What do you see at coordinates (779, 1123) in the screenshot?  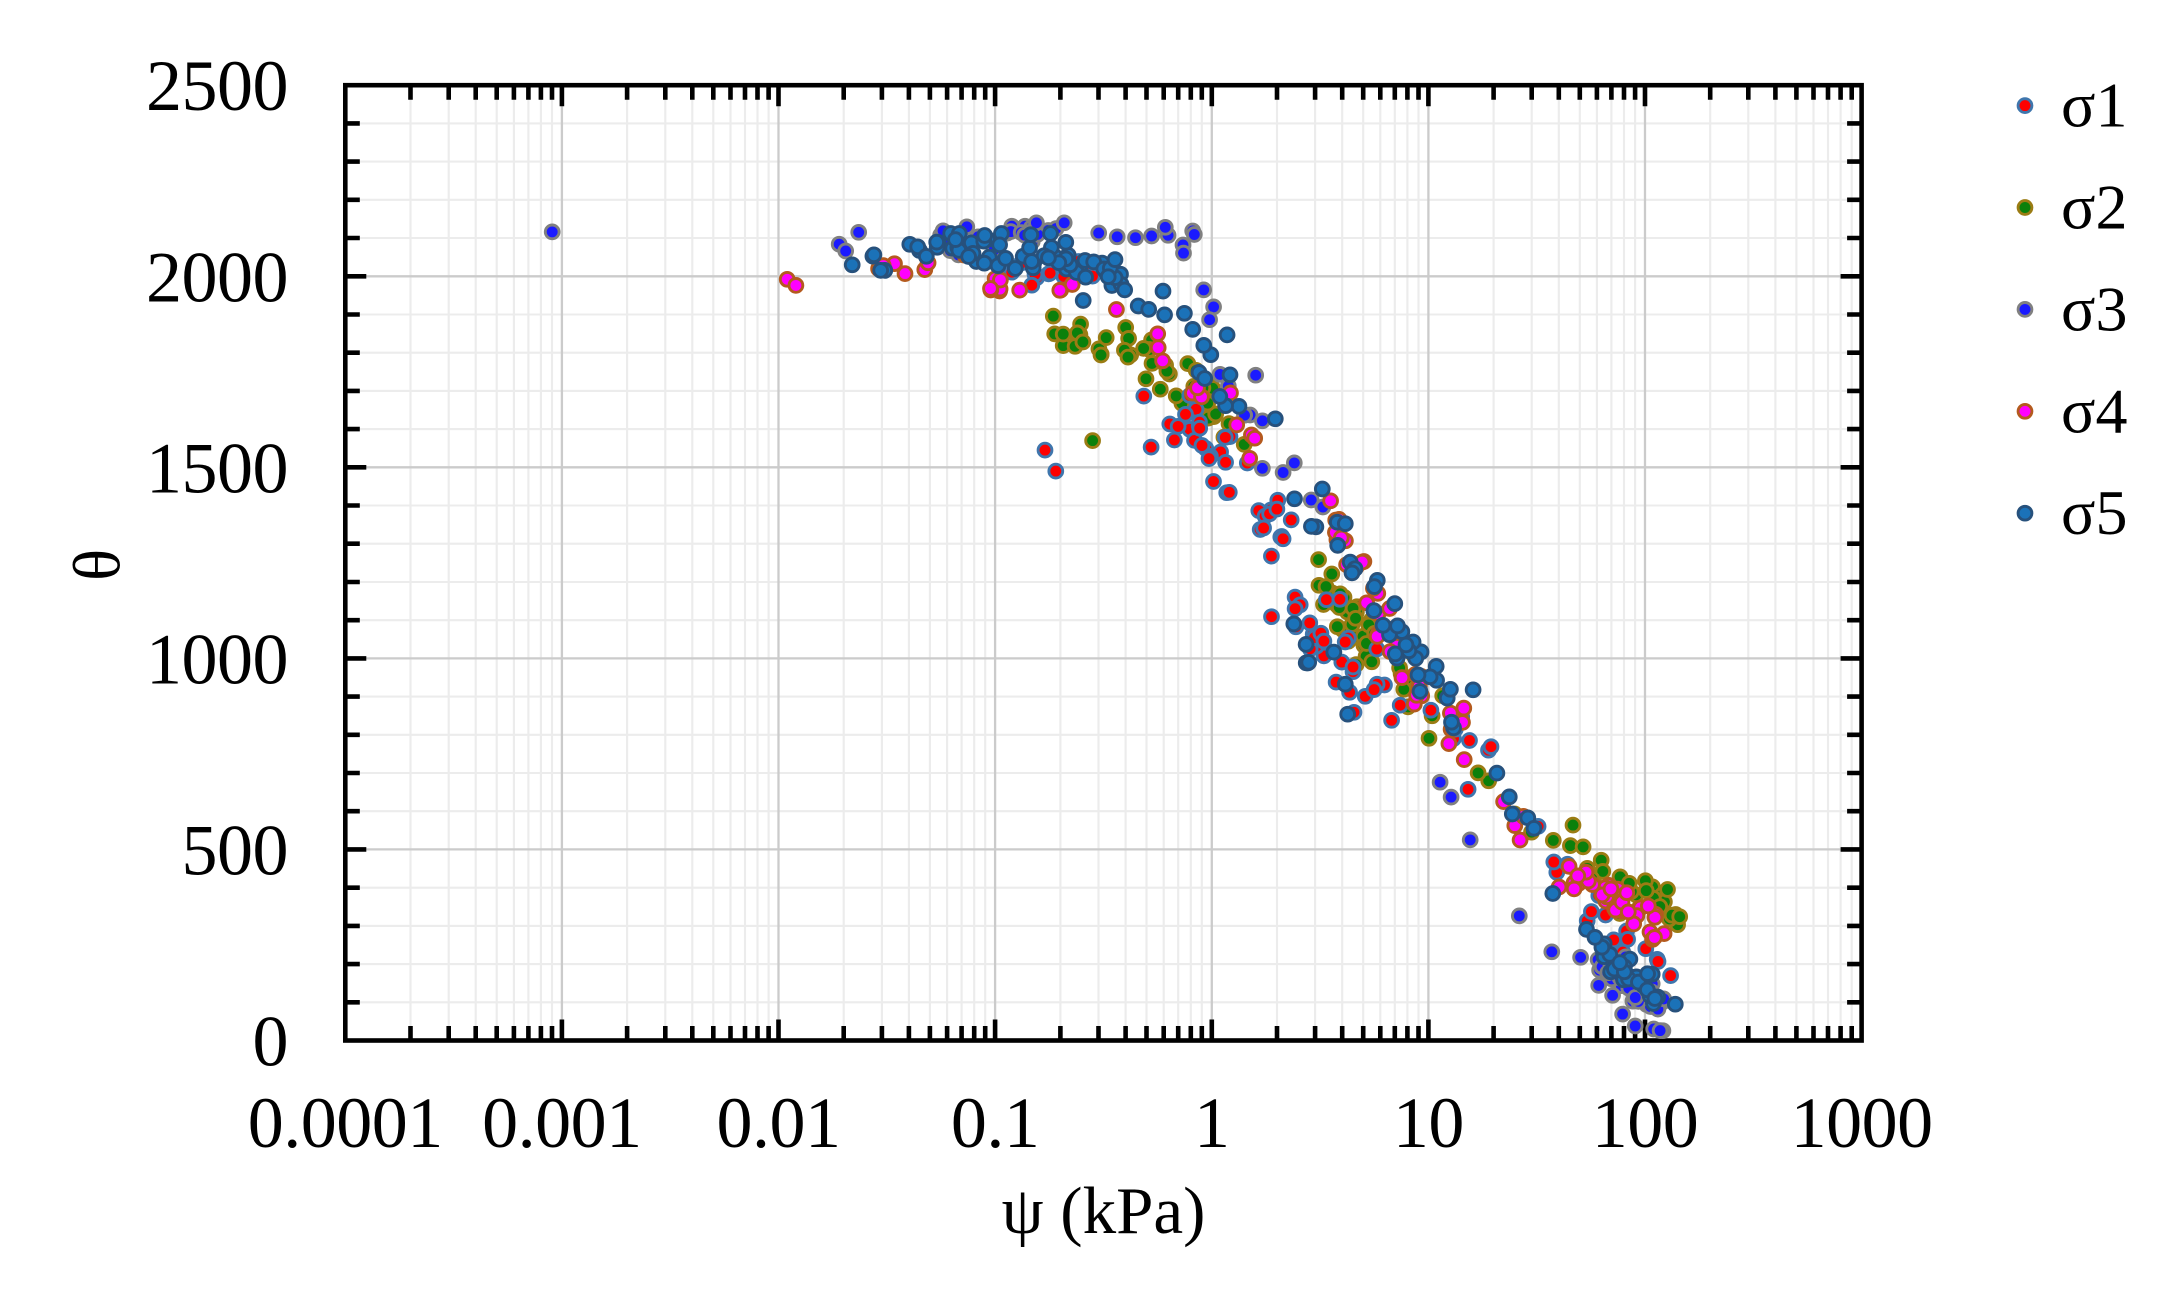 I see `svg-text: 0.01` at bounding box center [779, 1123].